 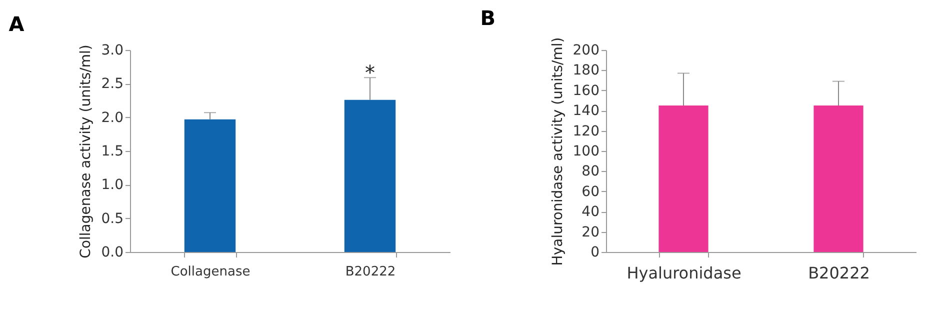 I want to click on y-tick-label: 0.0, so click(x=112, y=252).